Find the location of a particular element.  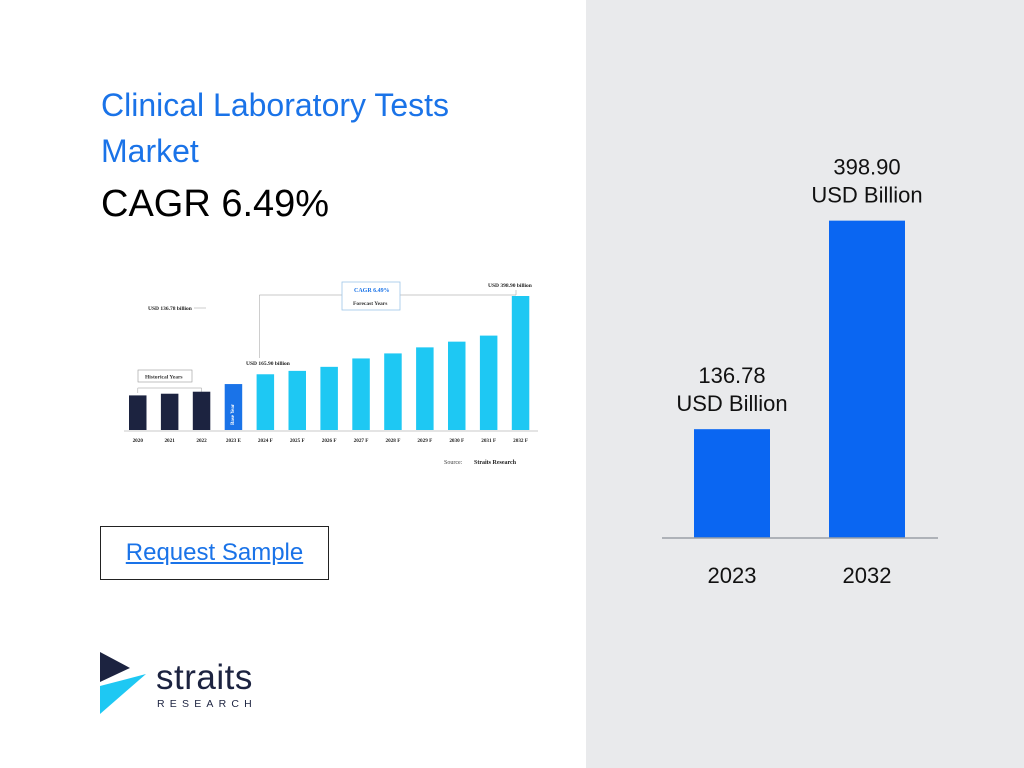

thumb-historical-box is located at coordinates (165, 376).